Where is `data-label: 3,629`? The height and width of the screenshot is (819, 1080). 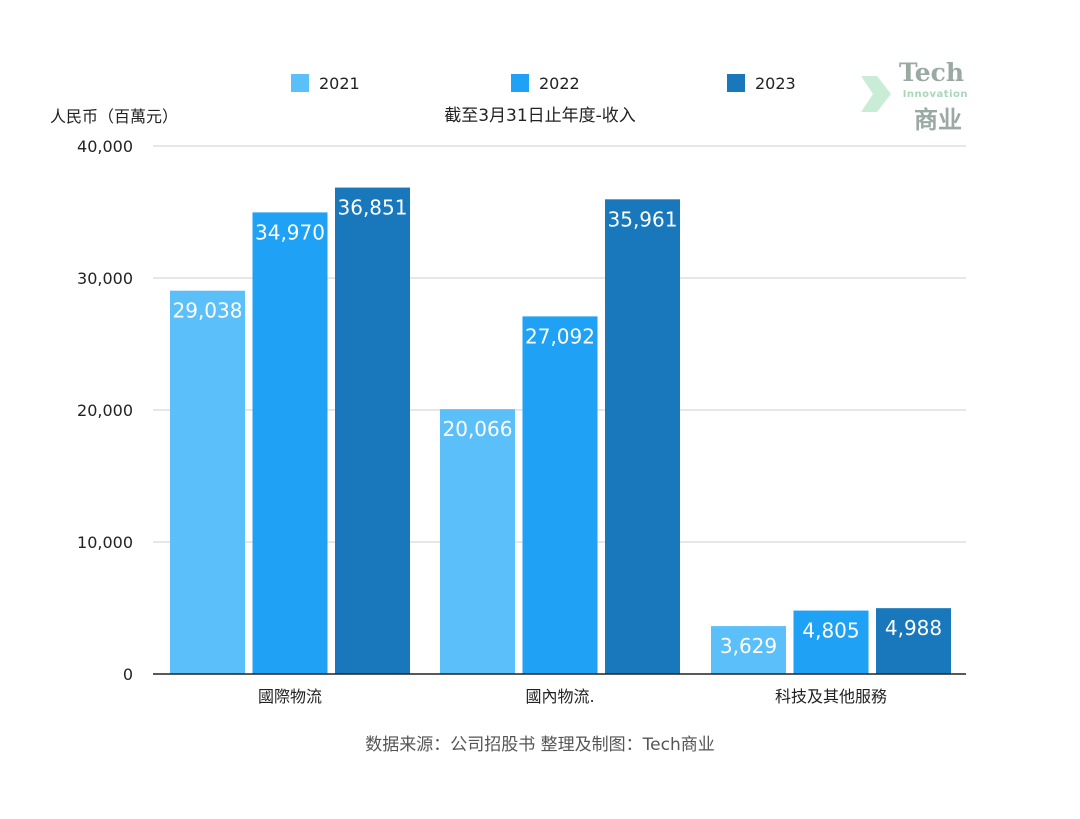 data-label: 3,629 is located at coordinates (748, 646).